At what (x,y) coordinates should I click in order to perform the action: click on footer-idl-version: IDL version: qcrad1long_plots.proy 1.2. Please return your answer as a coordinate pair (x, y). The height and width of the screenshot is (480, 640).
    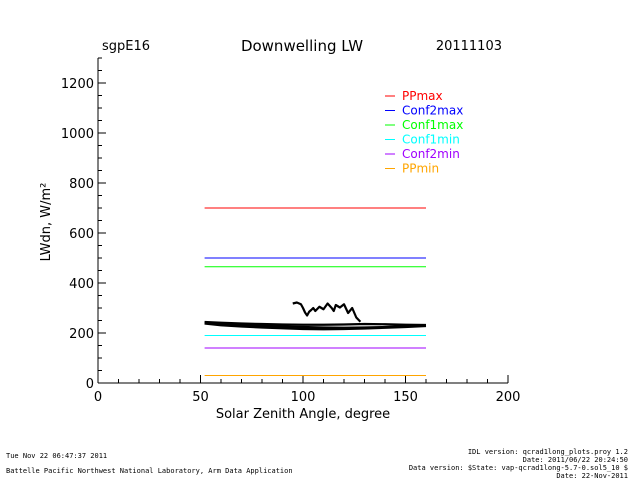
    Looking at the image, I should click on (547, 452).